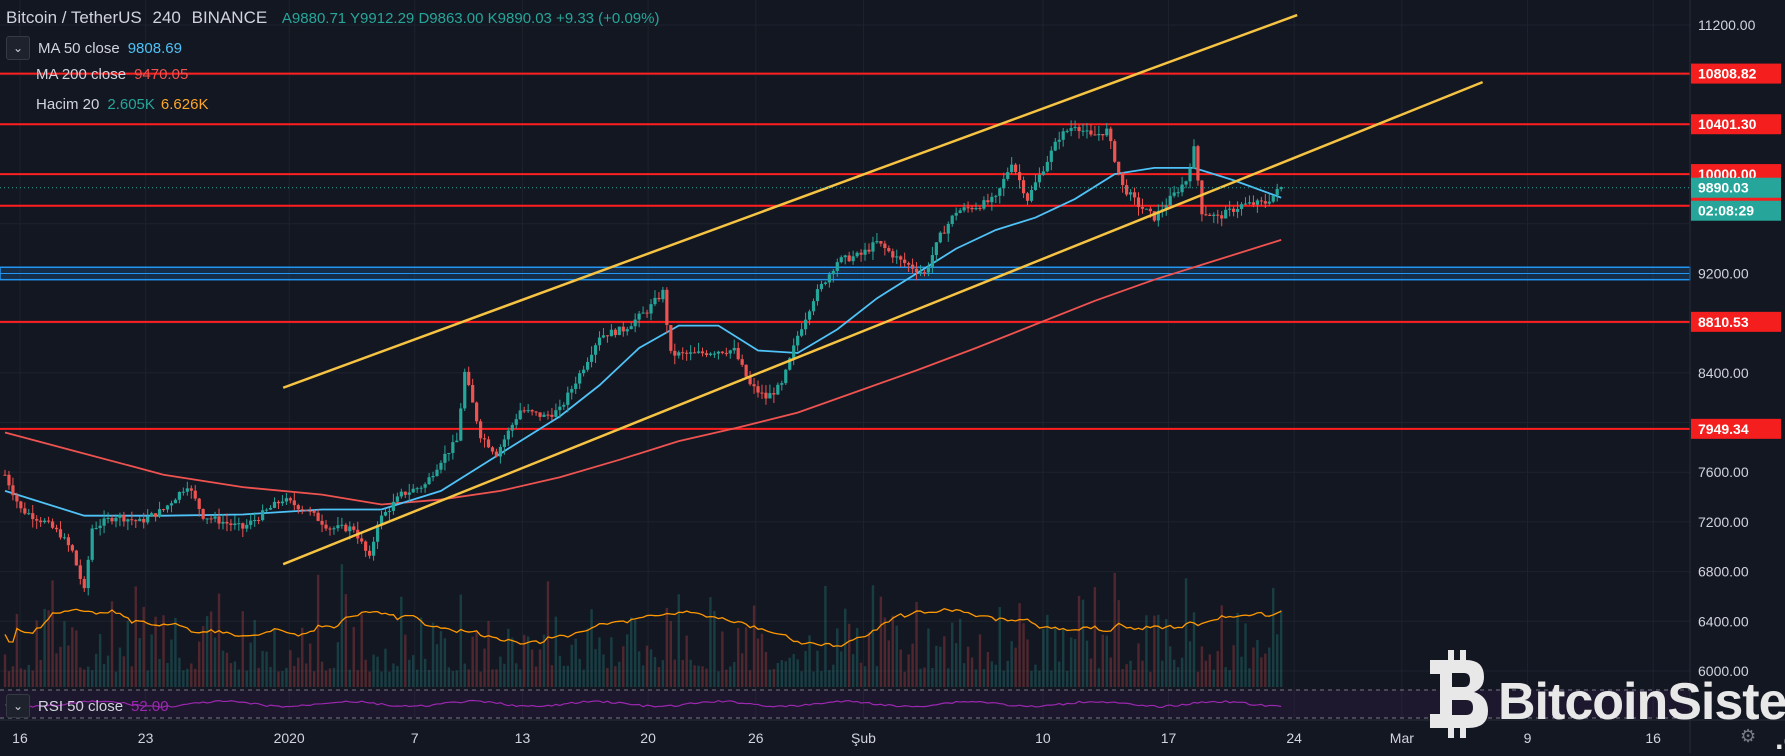 Image resolution: width=1785 pixels, height=756 pixels. I want to click on symbol-title: Bitcoin / TetherUS, so click(74, 17).